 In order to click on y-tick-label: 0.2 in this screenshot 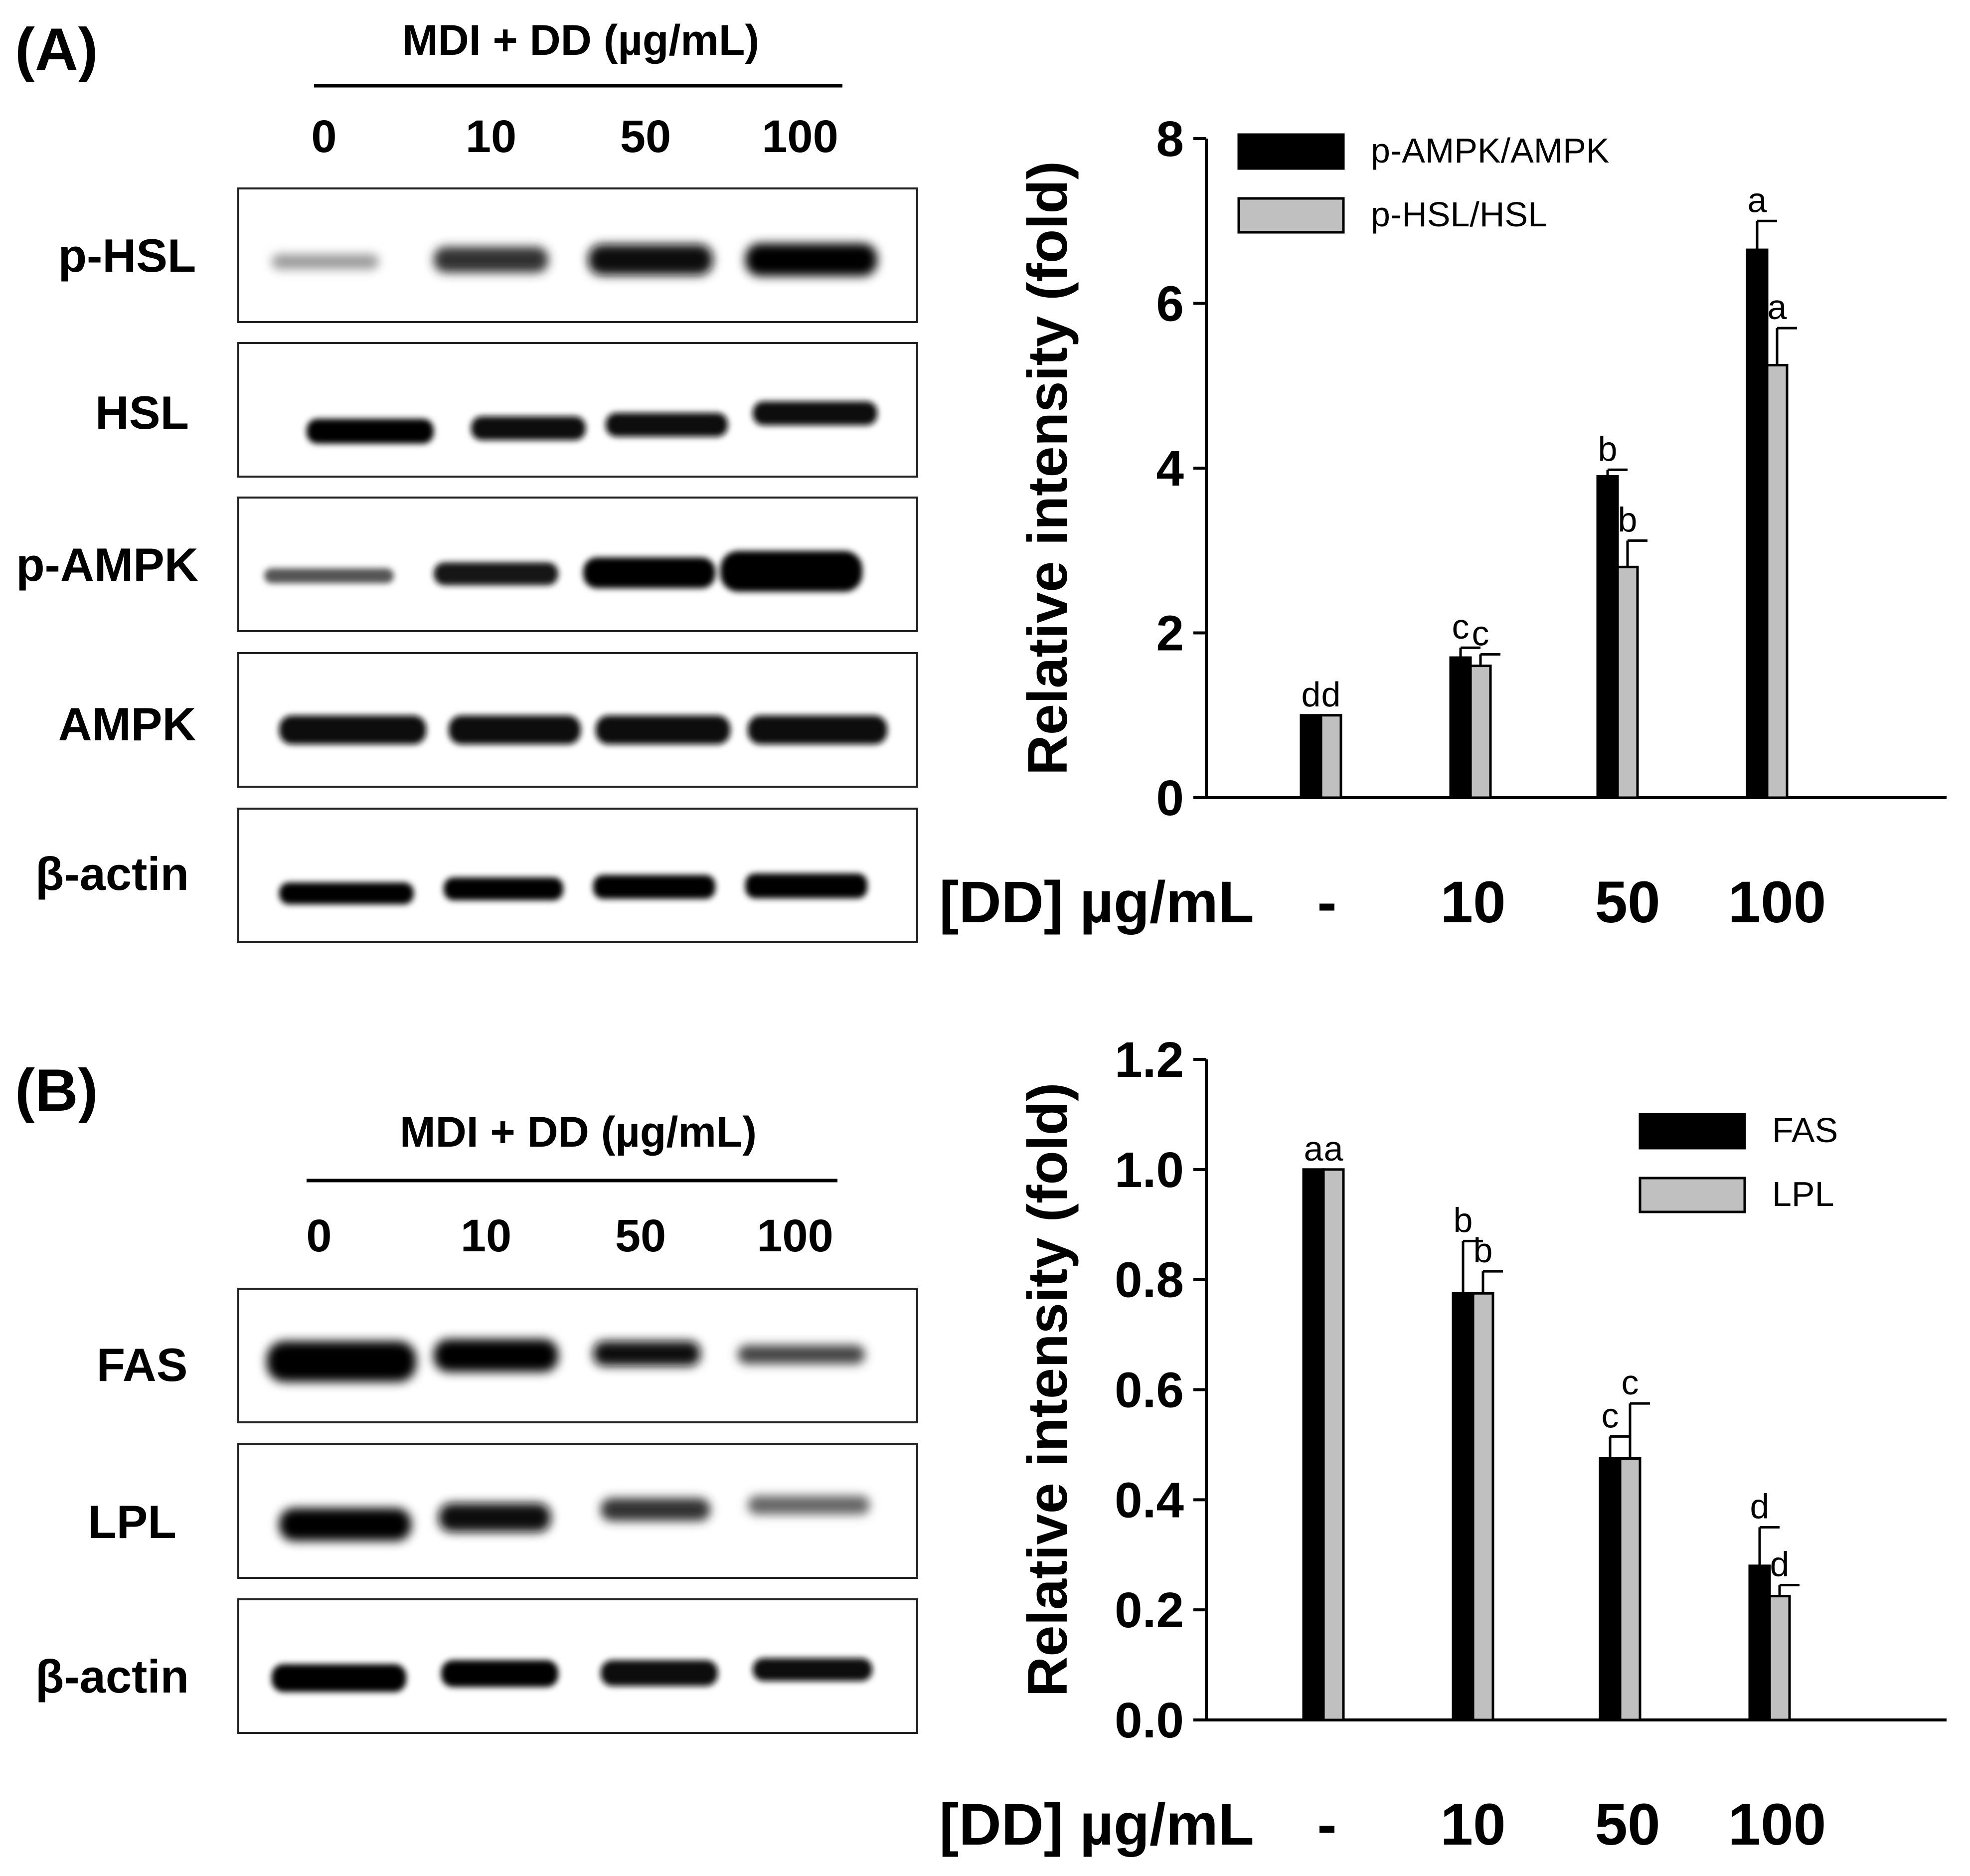, I will do `click(1149, 1610)`.